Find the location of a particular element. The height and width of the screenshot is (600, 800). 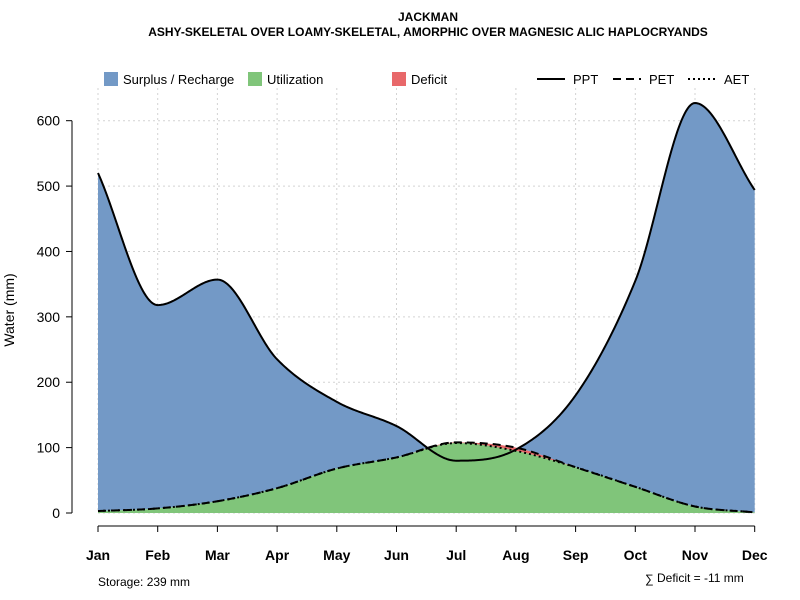

legend-label-surplus: Surplus / Recharge is located at coordinates (178, 79).